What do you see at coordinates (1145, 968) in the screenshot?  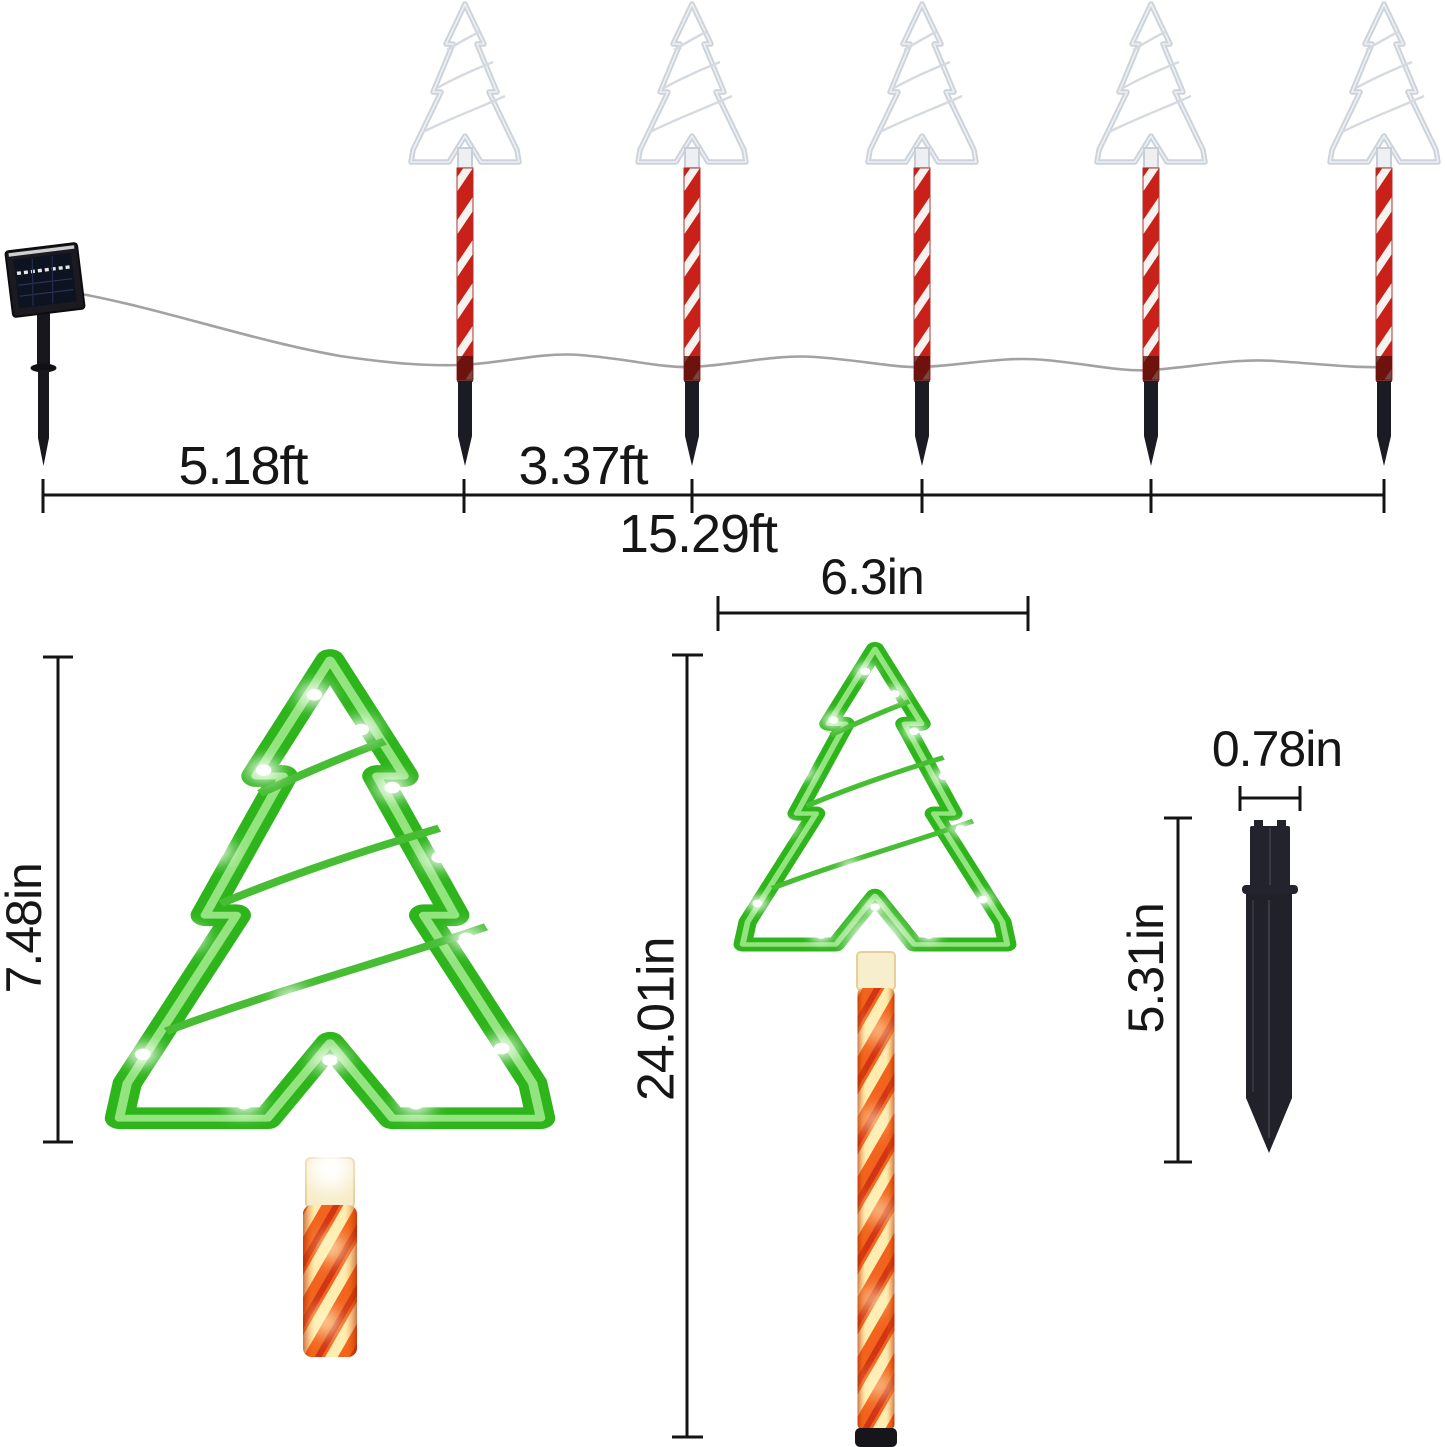 I see `label-ground-stake-height: 5.31in` at bounding box center [1145, 968].